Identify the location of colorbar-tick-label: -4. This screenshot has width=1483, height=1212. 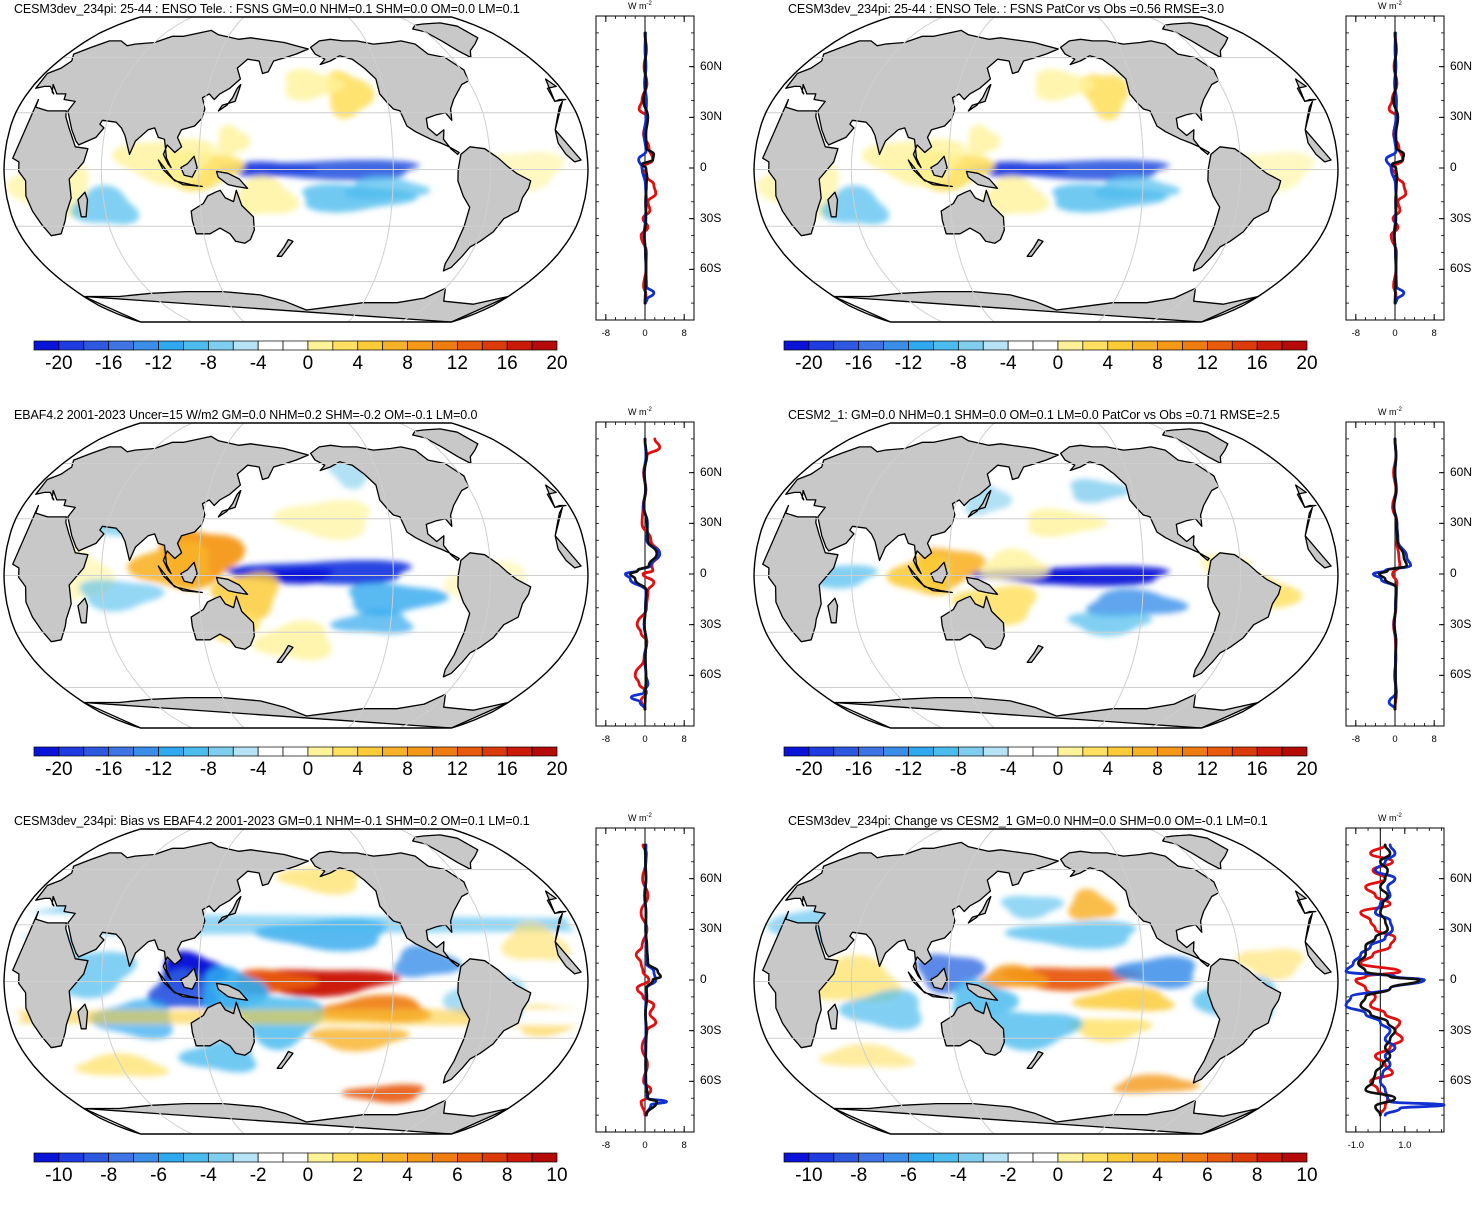
(1008, 769).